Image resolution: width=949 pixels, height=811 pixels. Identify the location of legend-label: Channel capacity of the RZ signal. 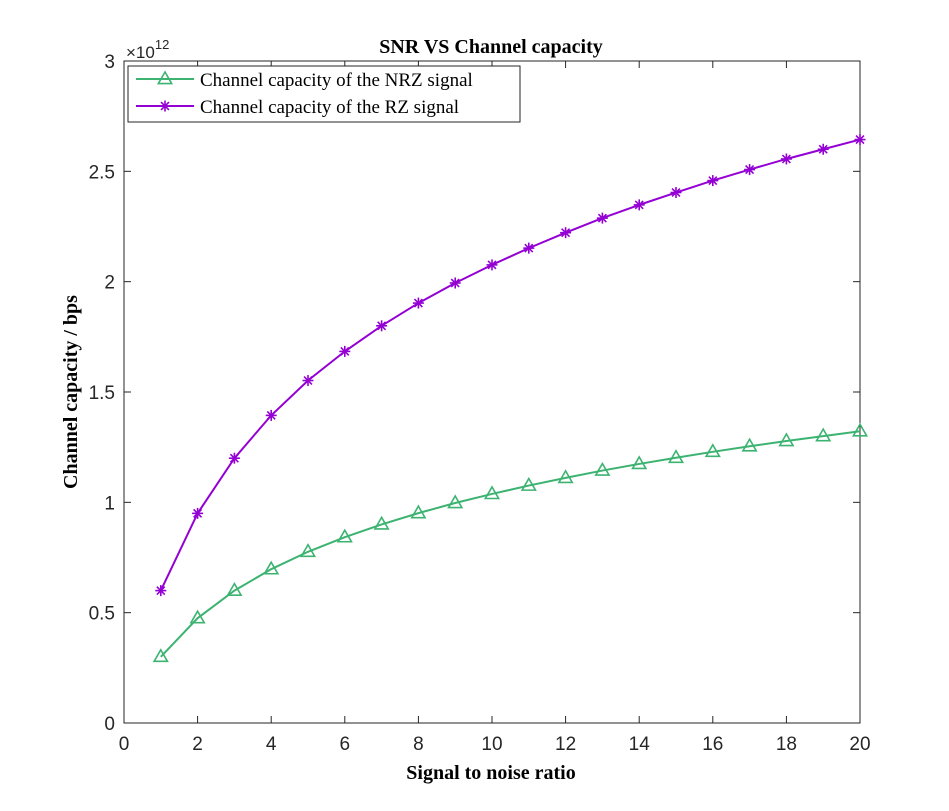
(329, 107).